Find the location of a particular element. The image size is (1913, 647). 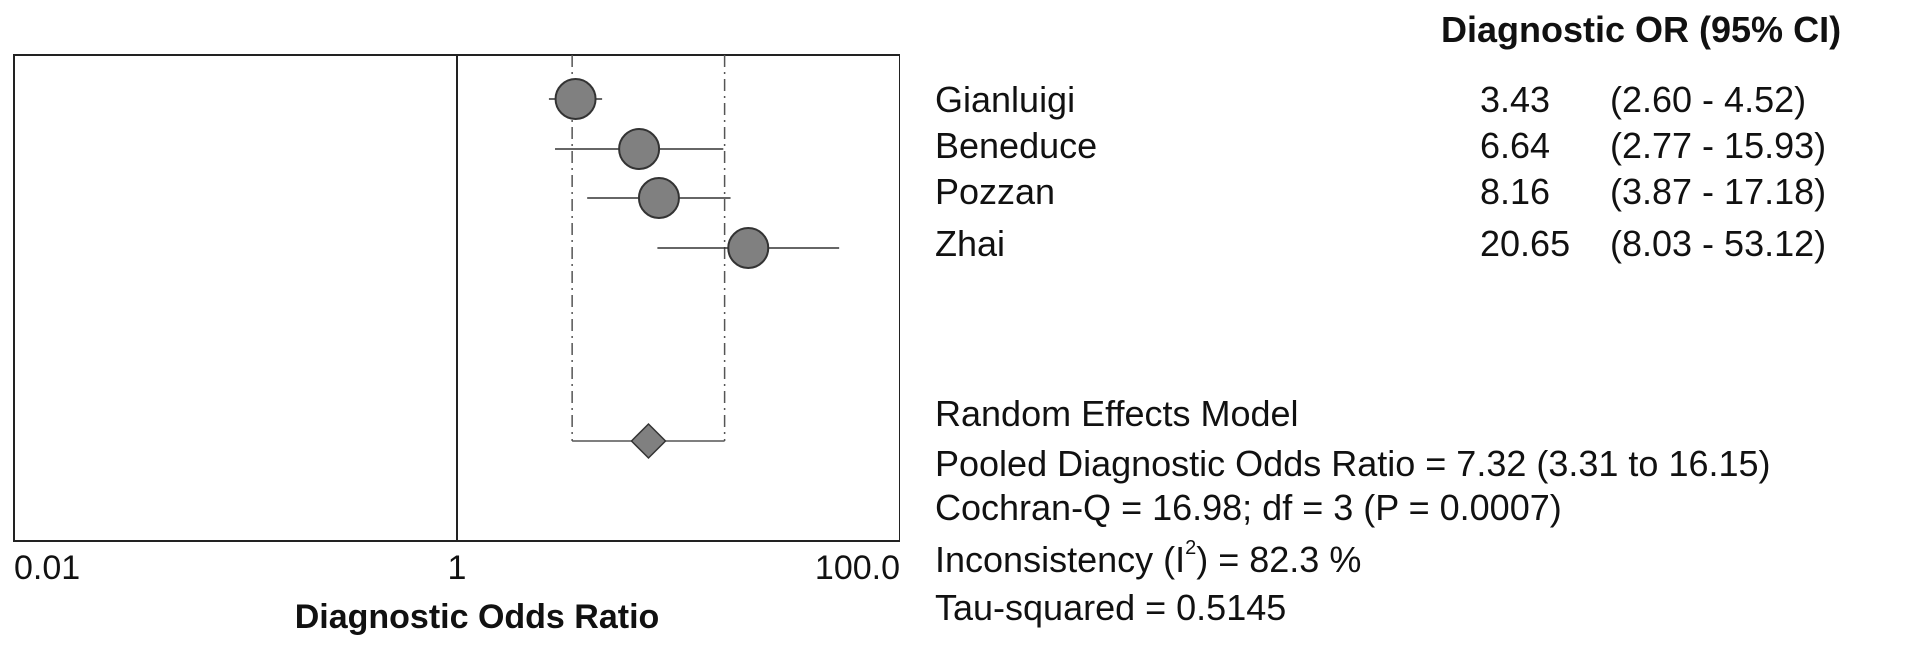

study-ci-3: (8.03 - 53.12) is located at coordinates (1718, 243).